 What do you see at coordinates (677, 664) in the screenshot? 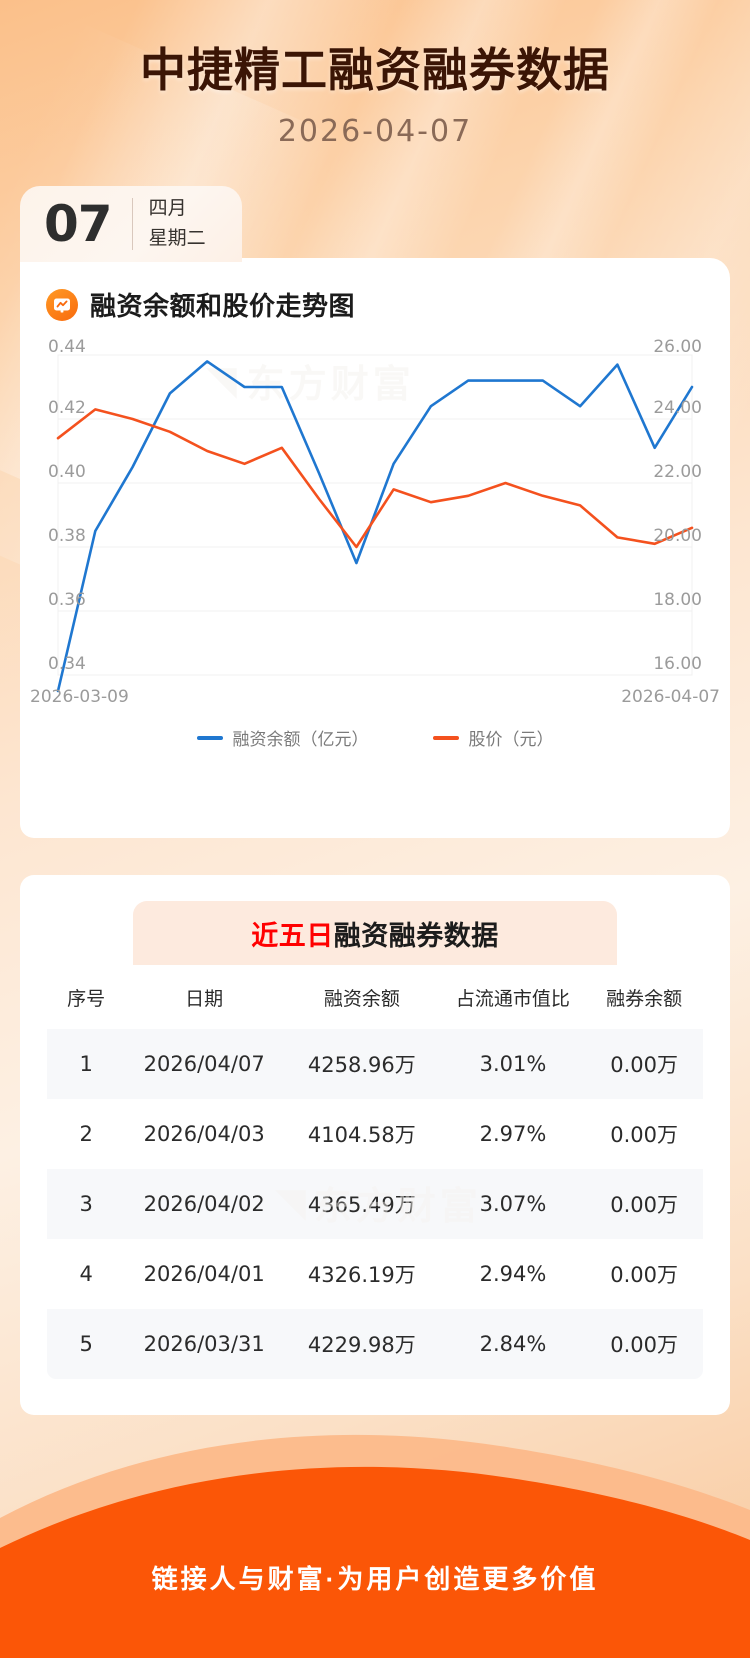
I see `right-axis-tick: 16.00` at bounding box center [677, 664].